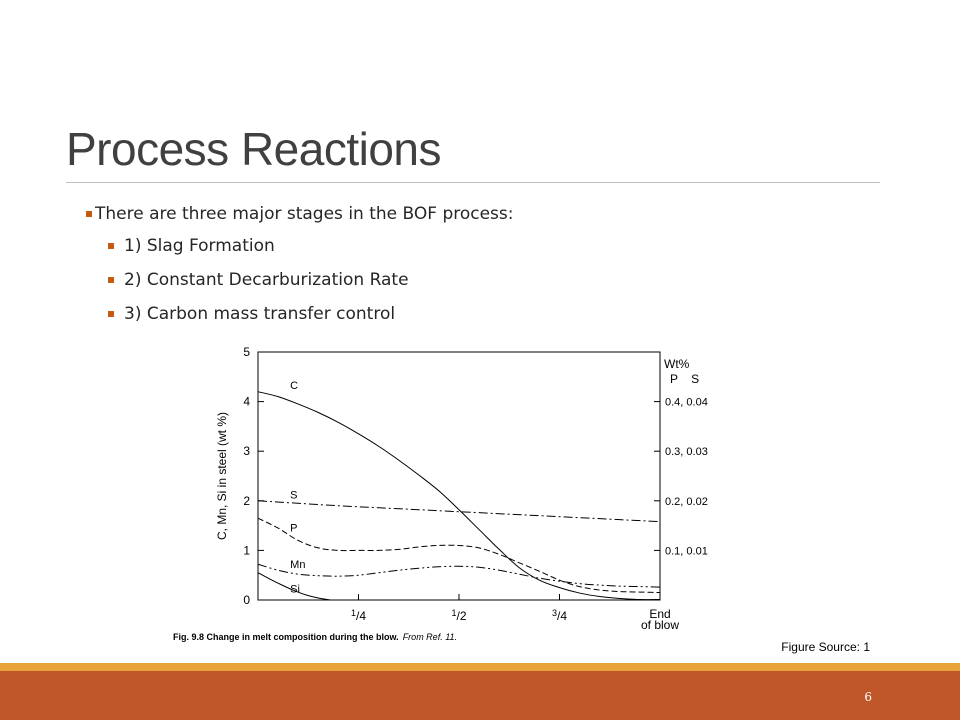 The width and height of the screenshot is (960, 720). I want to click on x-tick-numerator: 3, so click(554, 613).